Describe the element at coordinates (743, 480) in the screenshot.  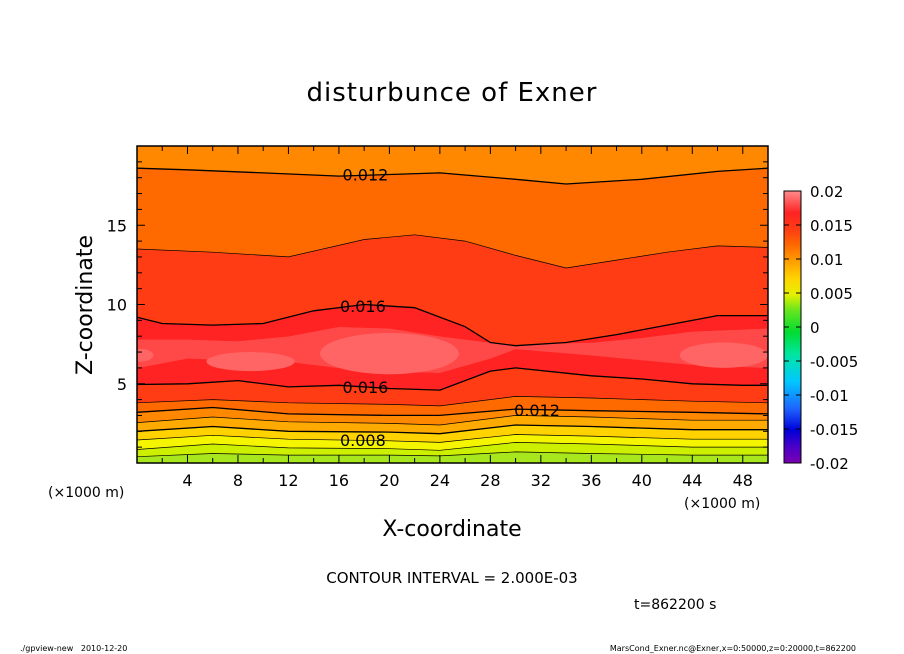
I see `x-tick-label-48: 48` at that location.